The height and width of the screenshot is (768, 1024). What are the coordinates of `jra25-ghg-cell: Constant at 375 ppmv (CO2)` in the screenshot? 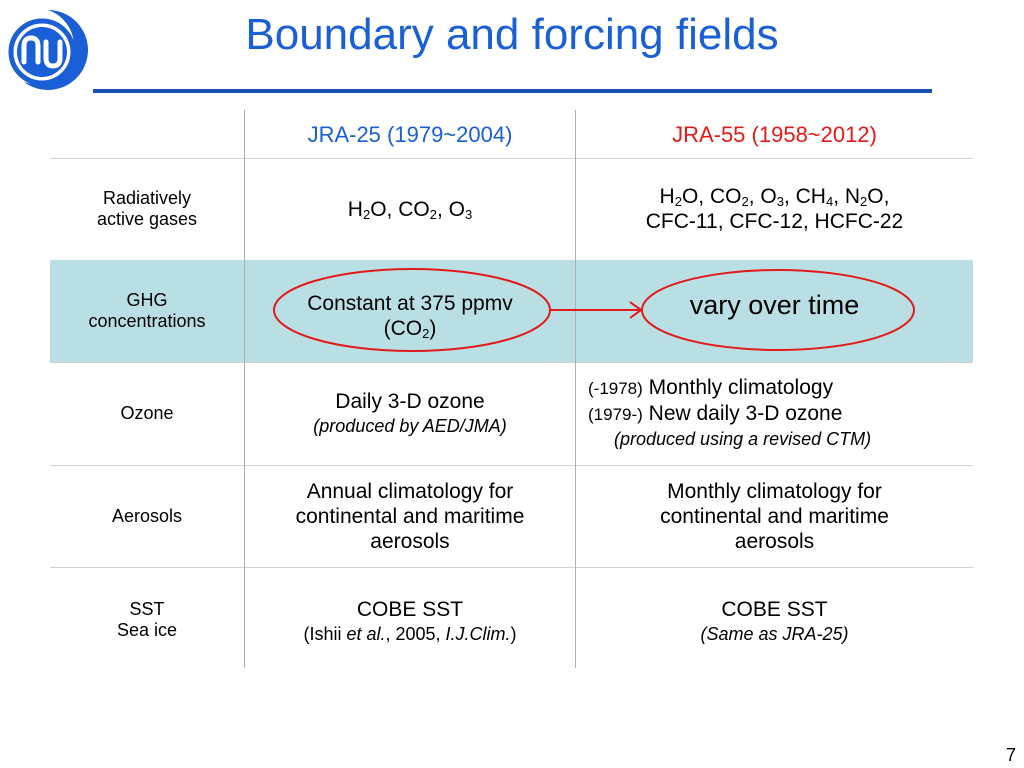 It's located at (410, 311).